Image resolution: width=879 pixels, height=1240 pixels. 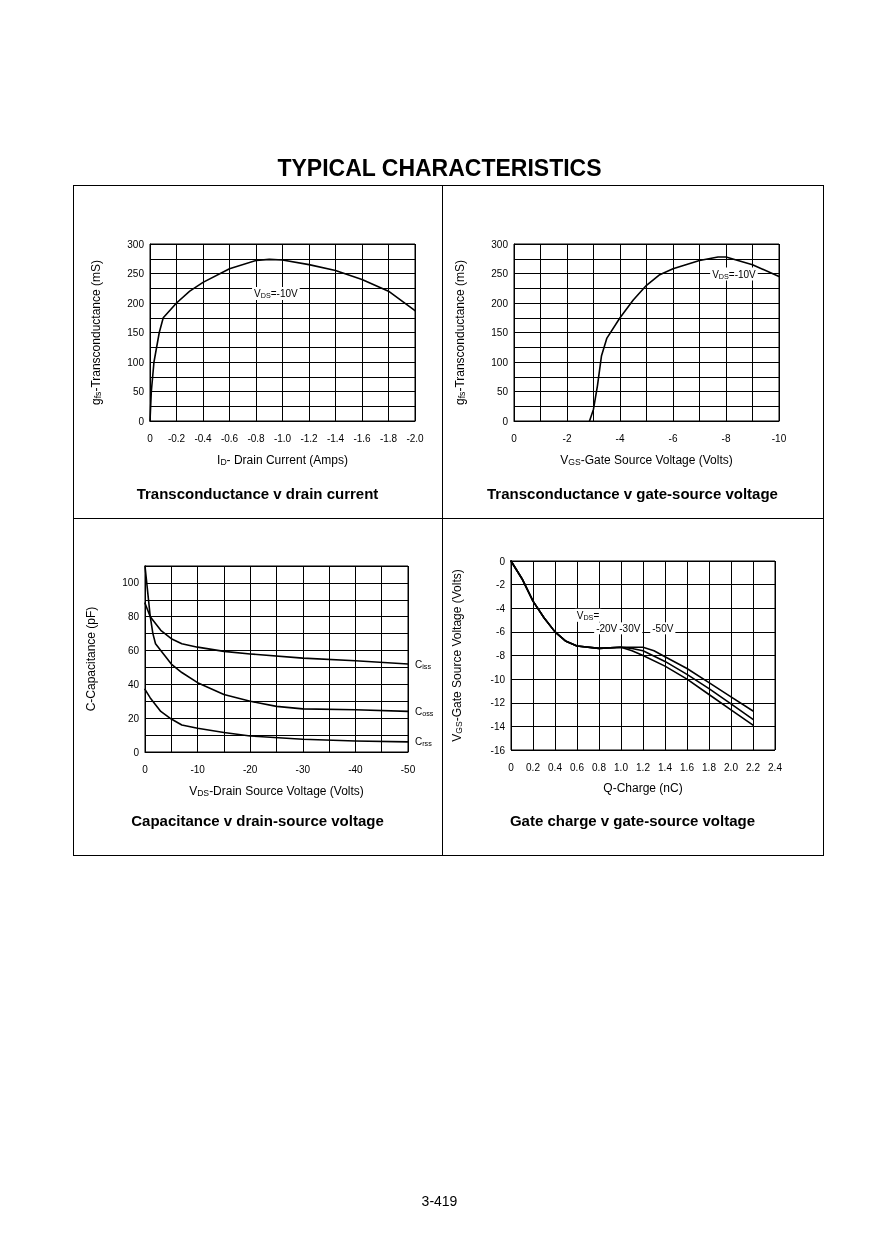 What do you see at coordinates (630, 628) in the screenshot?
I see `annotation: -30V` at bounding box center [630, 628].